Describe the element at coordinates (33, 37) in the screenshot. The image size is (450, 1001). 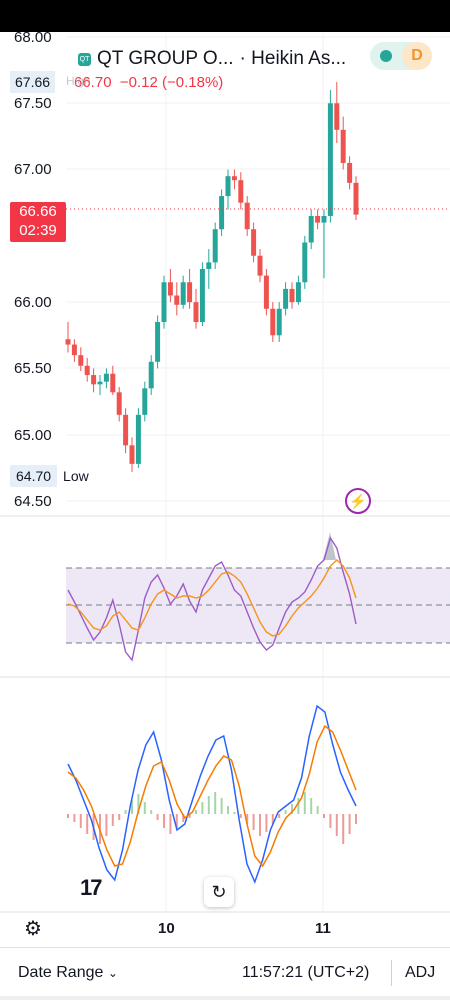
I see `price-tick: 68.00` at that location.